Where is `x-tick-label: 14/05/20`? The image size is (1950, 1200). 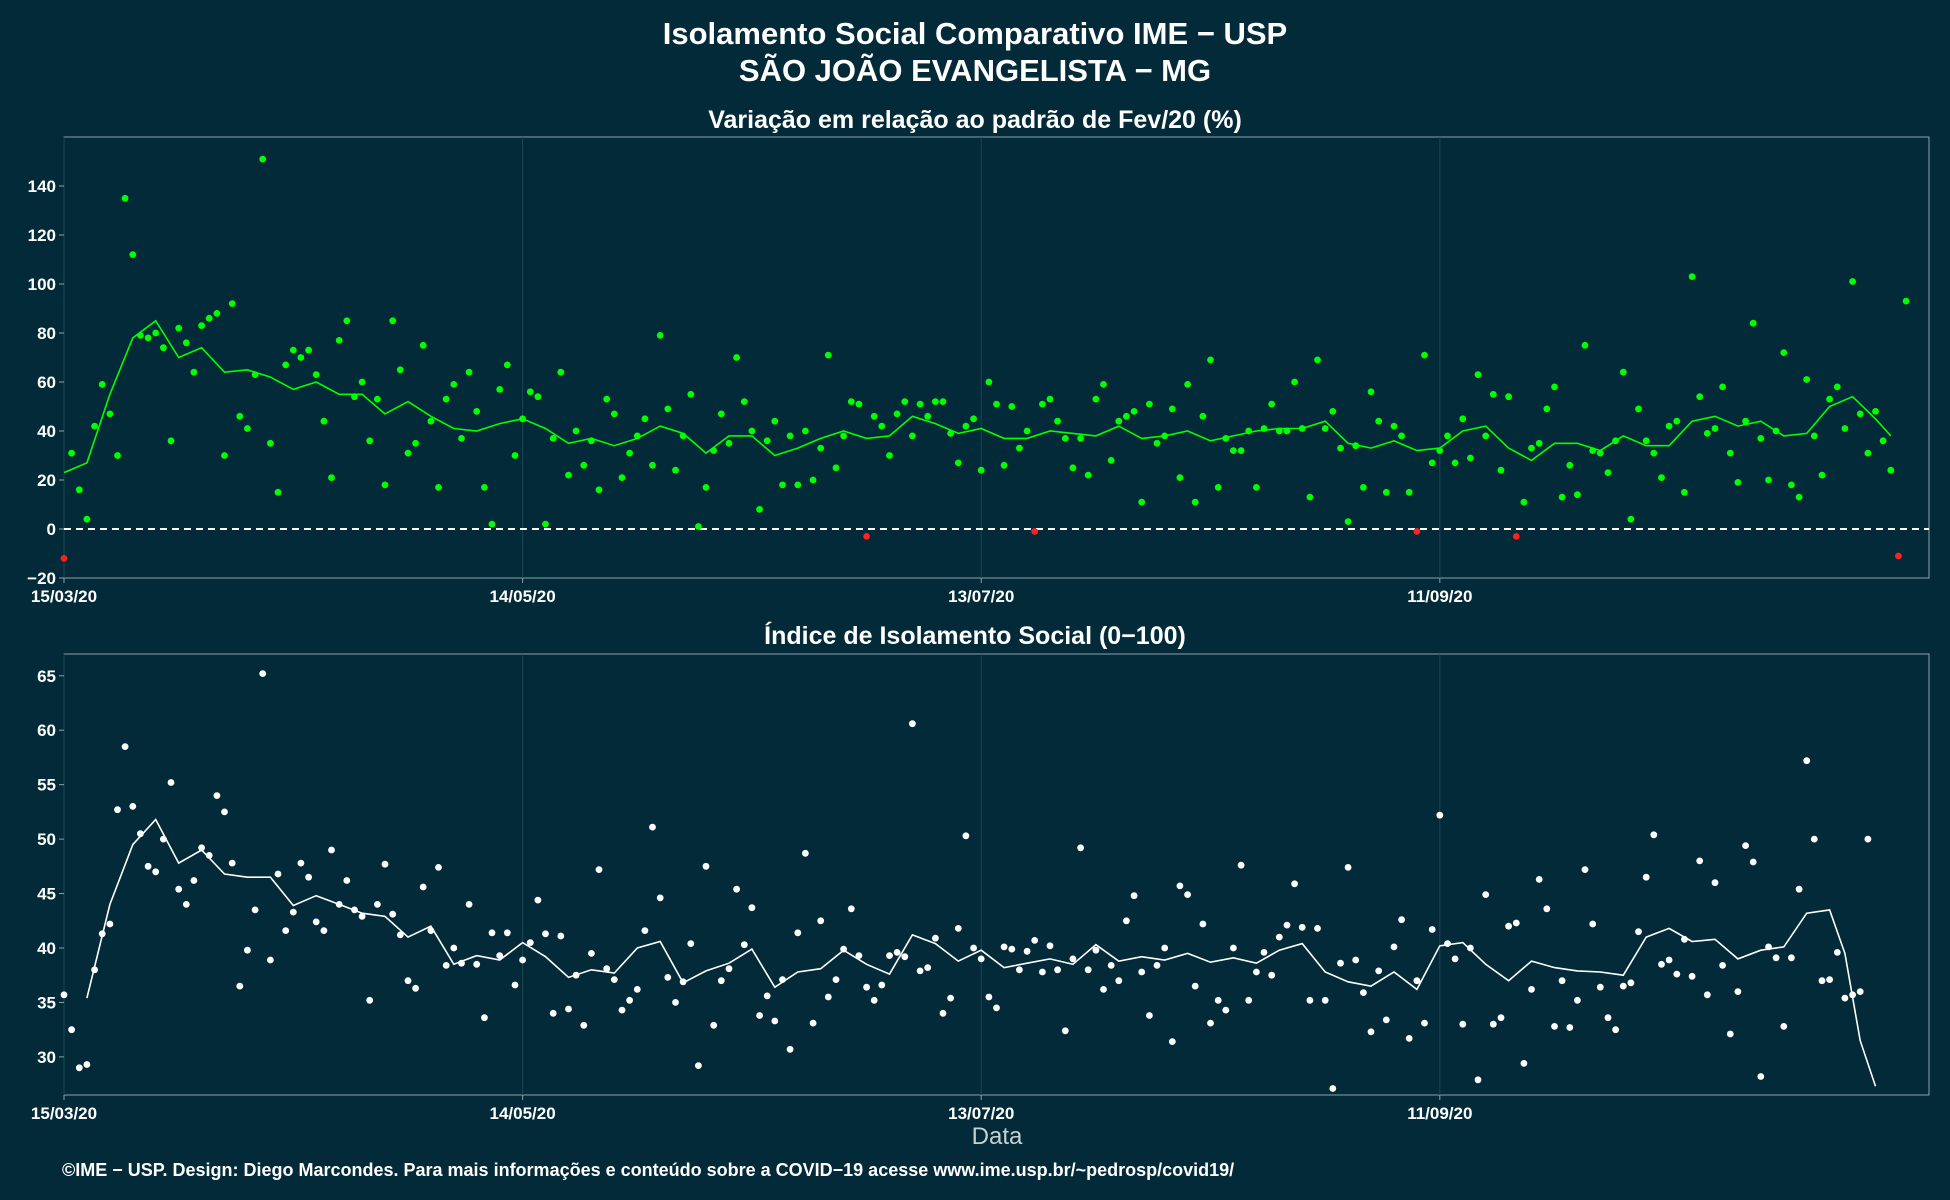
x-tick-label: 14/05/20 is located at coordinates (523, 1113).